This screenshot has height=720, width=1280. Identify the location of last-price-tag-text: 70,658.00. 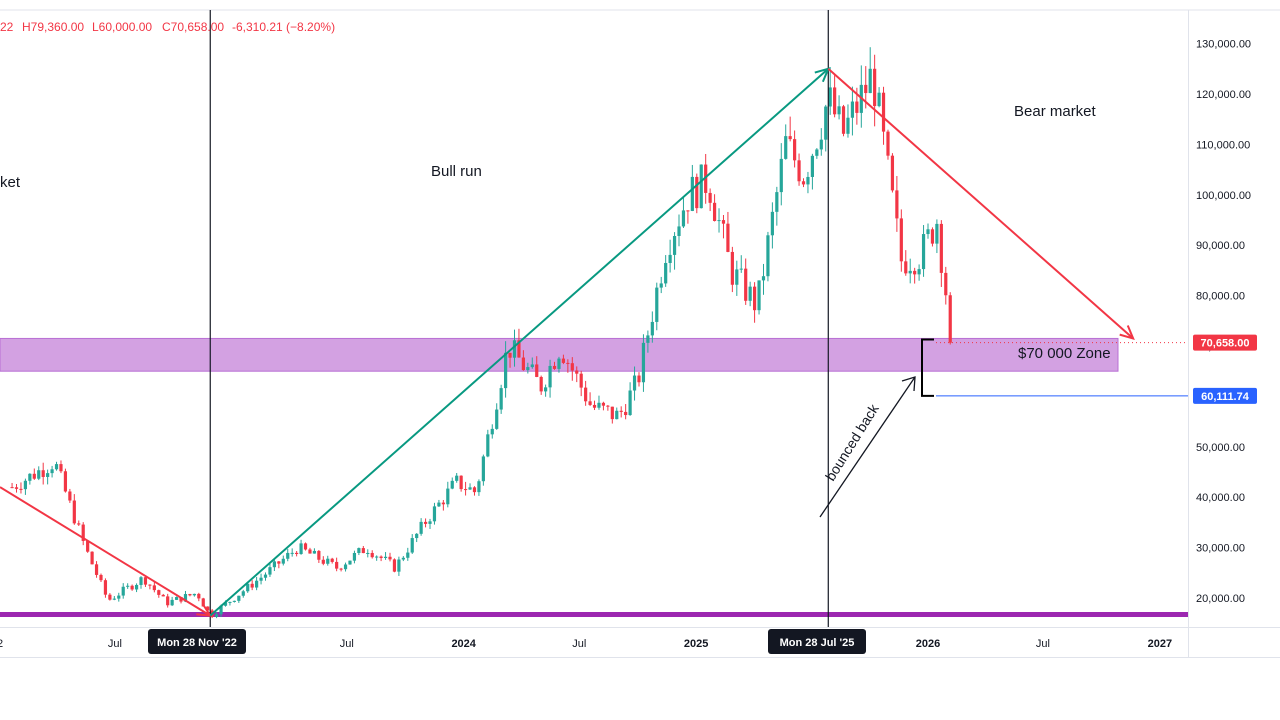
(1225, 344).